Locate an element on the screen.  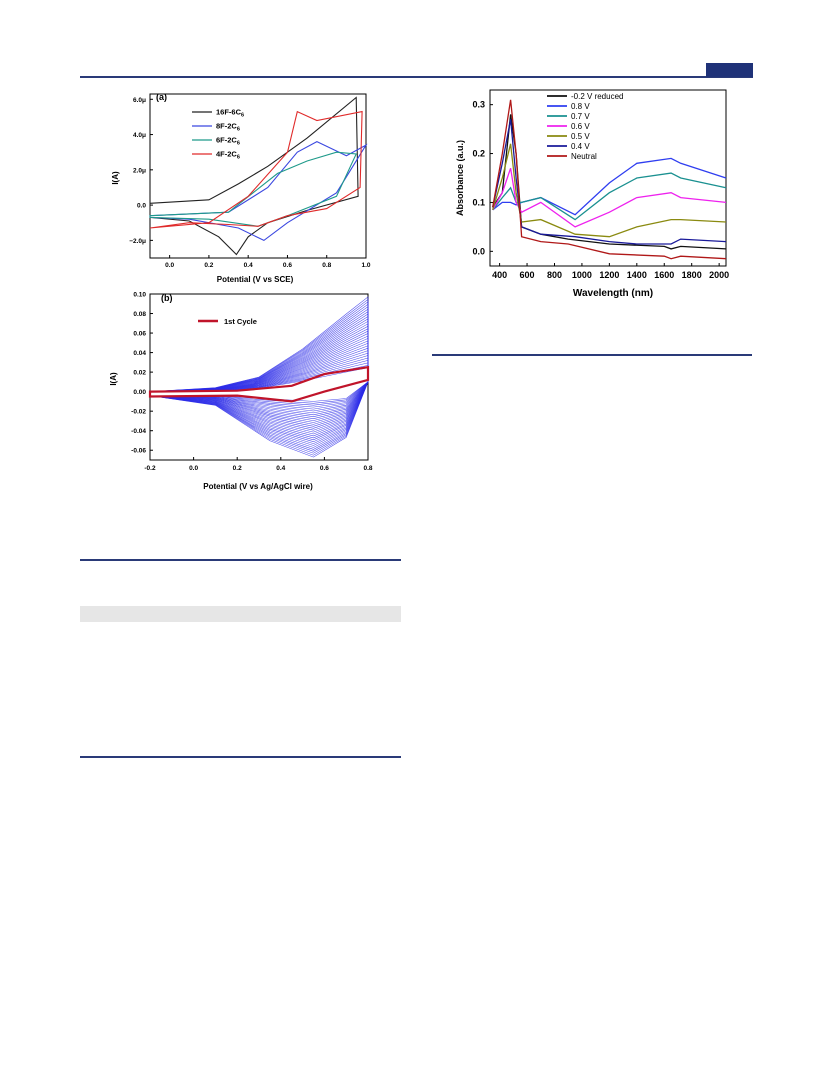
figure-a-legend-label: 6F-2C6 is located at coordinates (228, 141).